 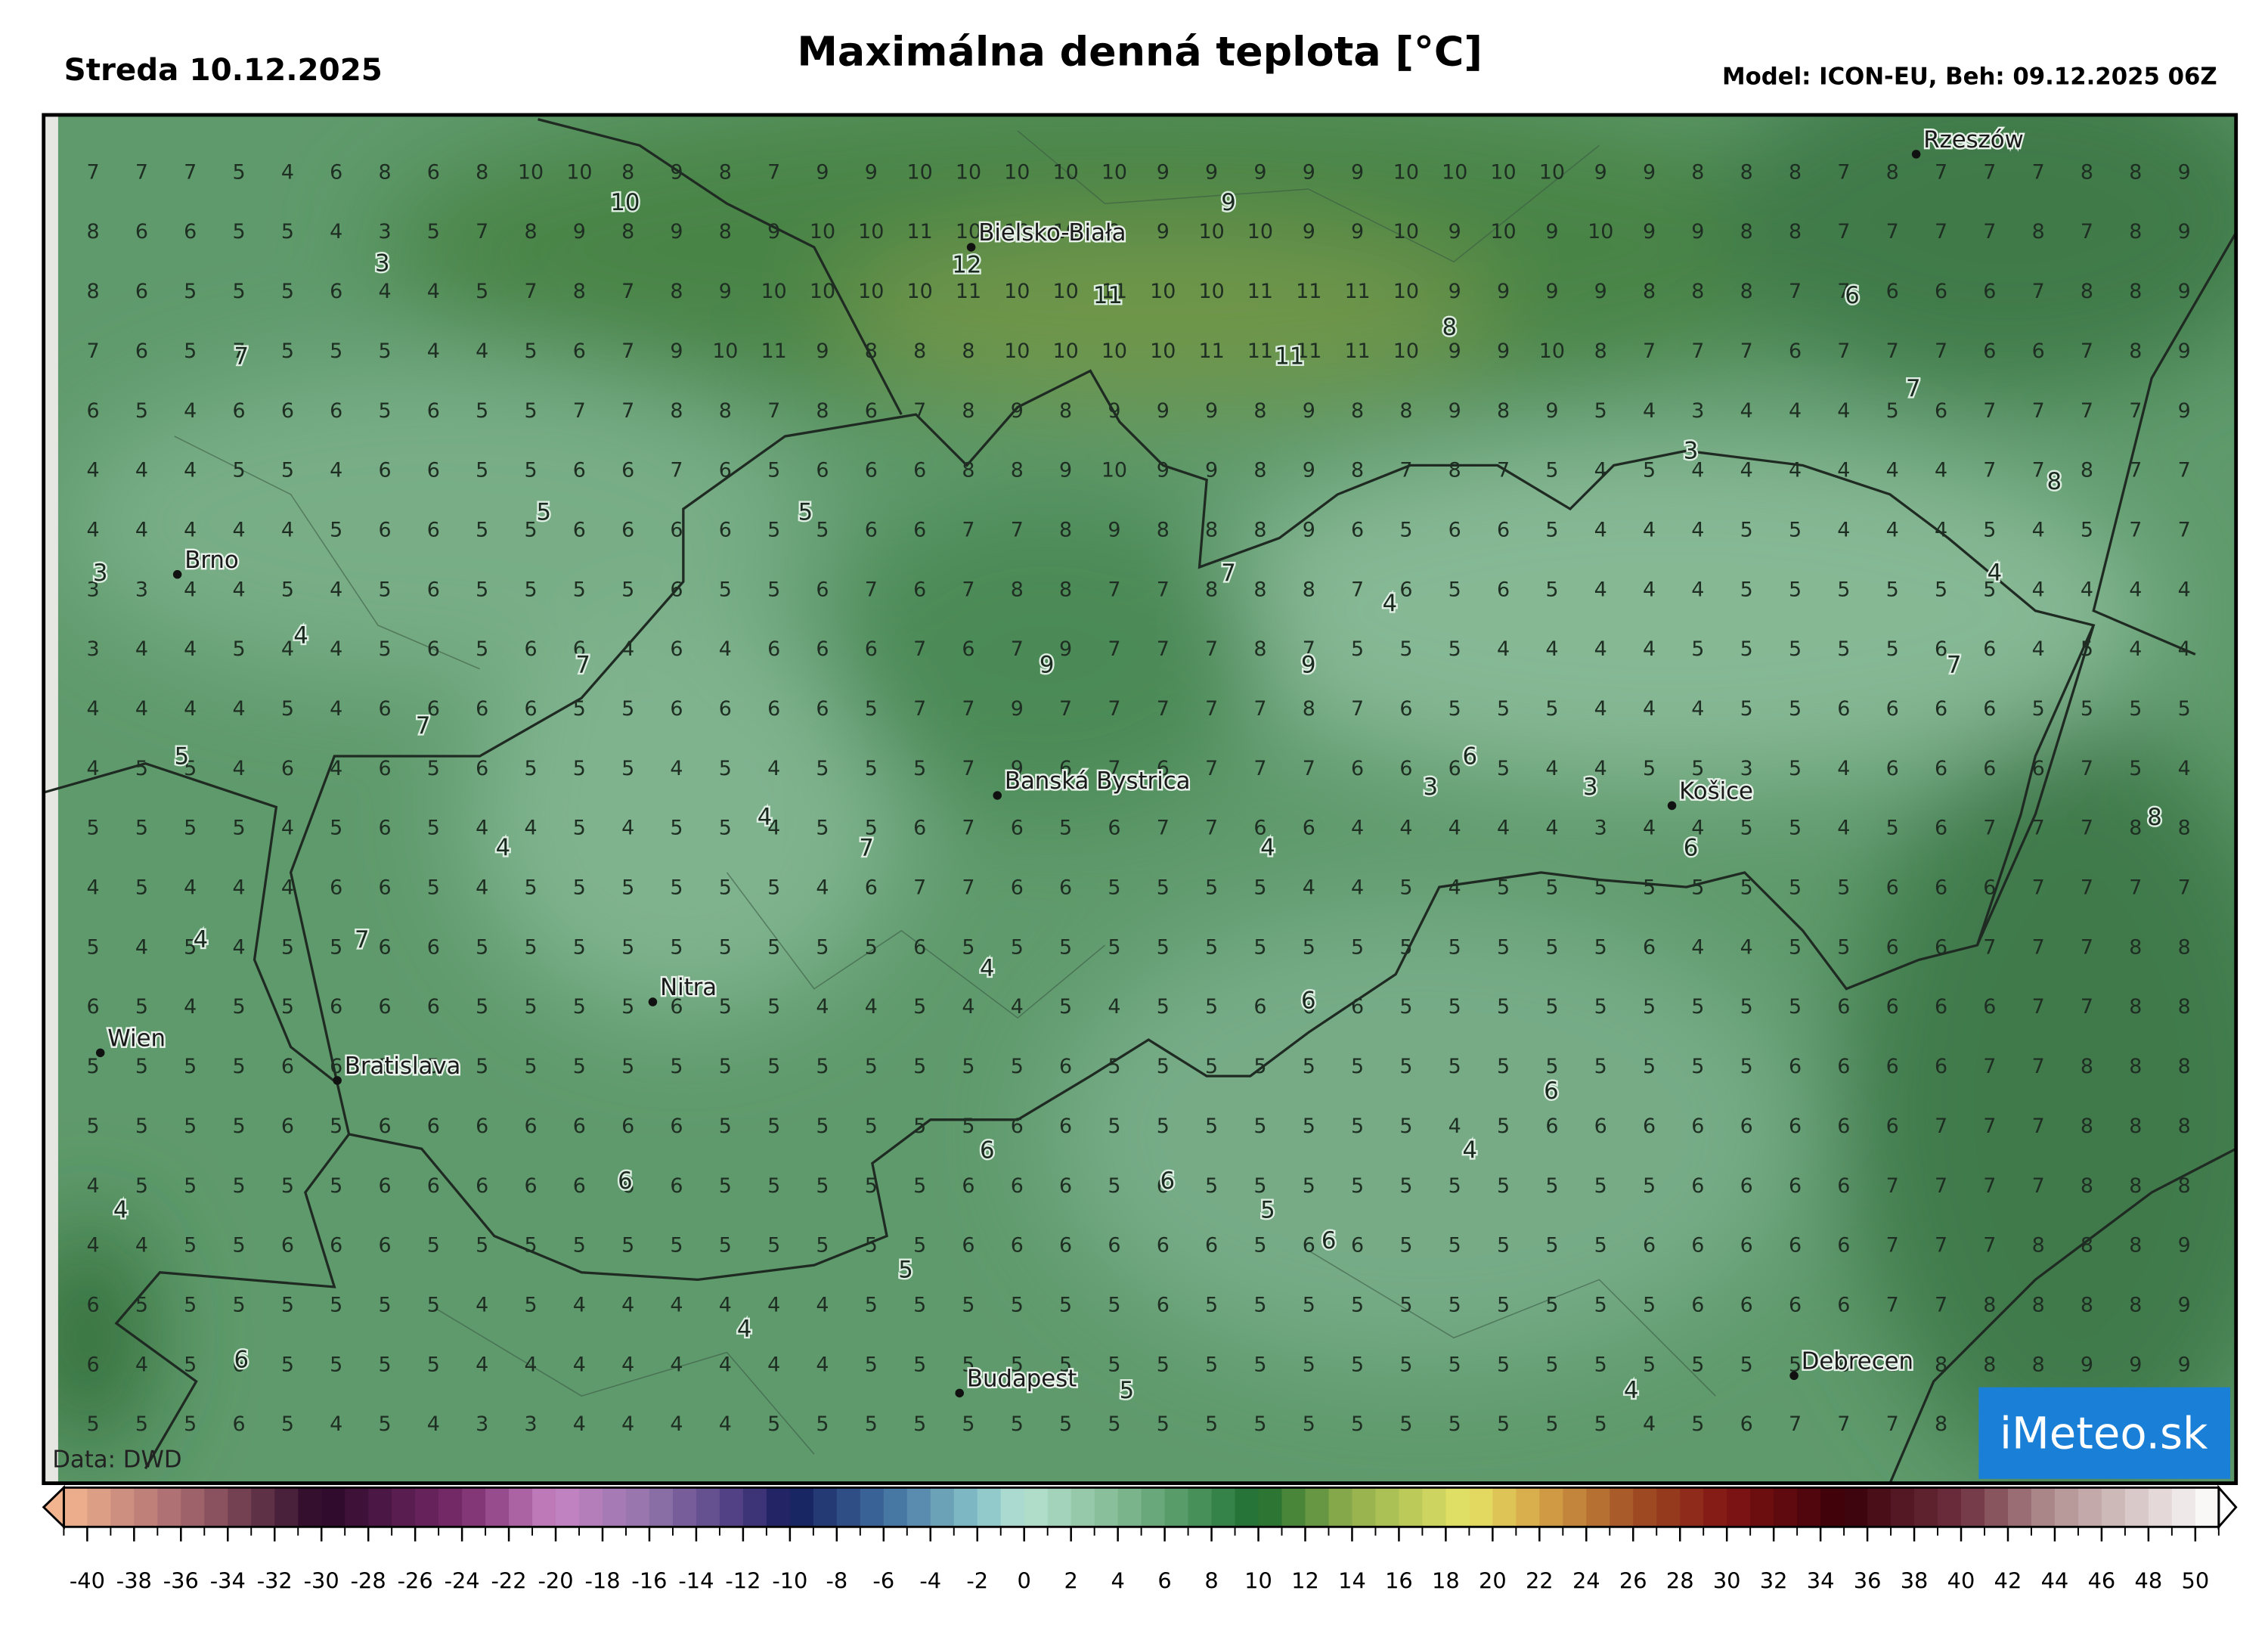 I want to click on city-dot, so click(x=100, y=1053).